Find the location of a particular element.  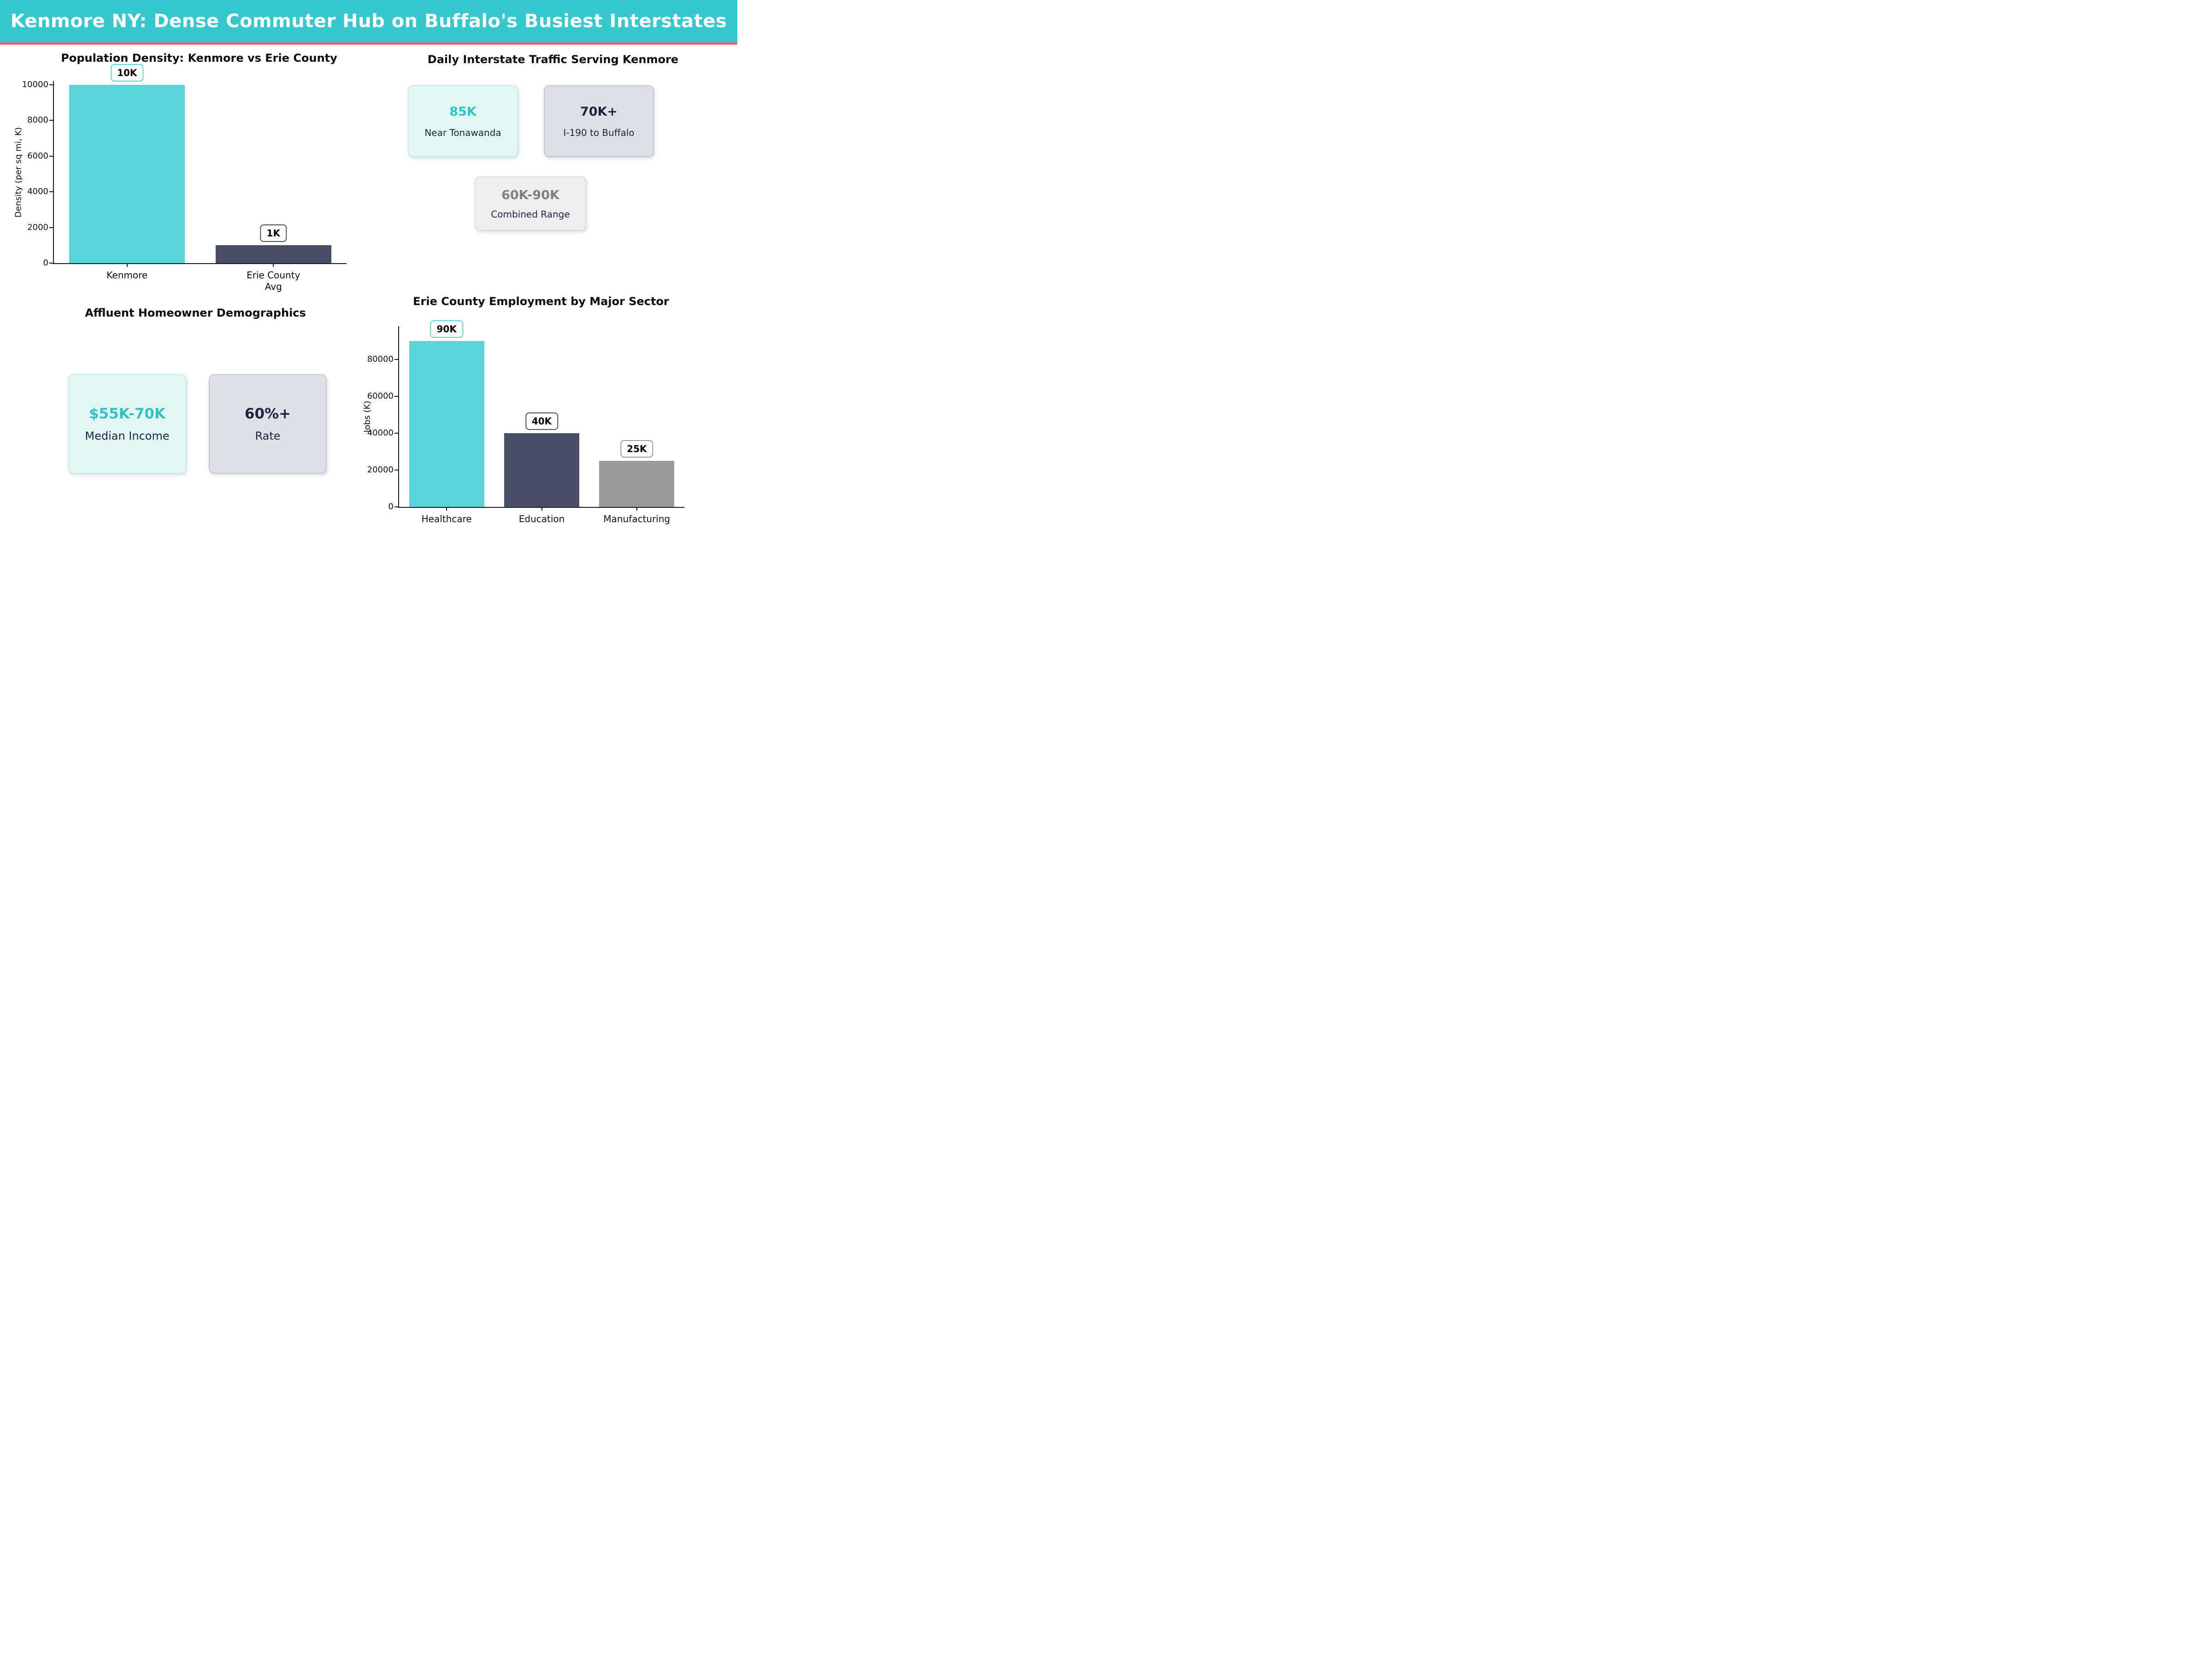

stat-label: I-190 to Buffalo is located at coordinates (599, 132).